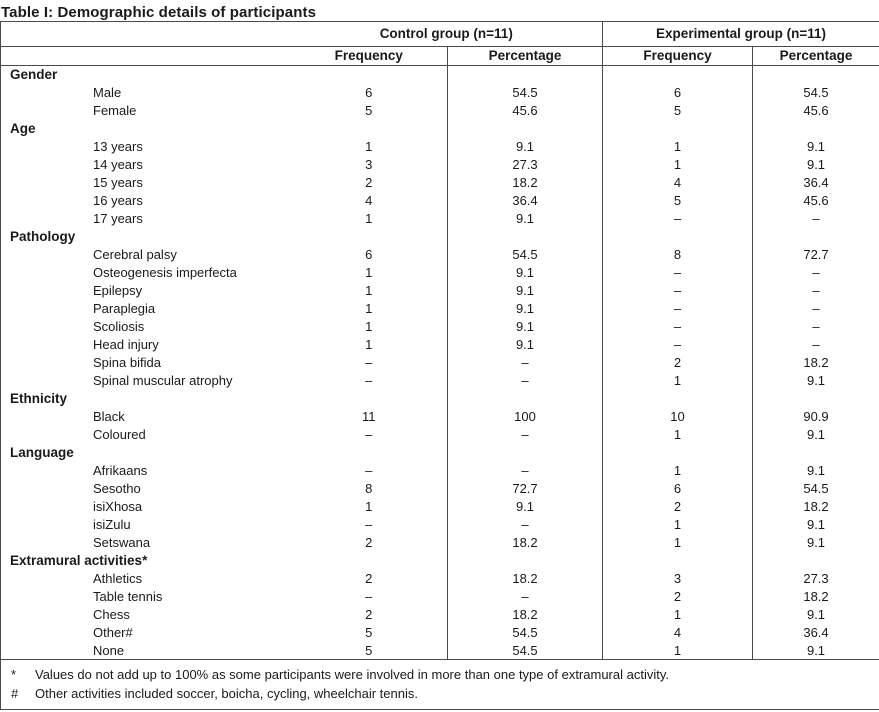 This screenshot has width=879, height=712. Describe the element at coordinates (165, 272) in the screenshot. I see `row-label: Osteogenesis imperfecta` at that location.